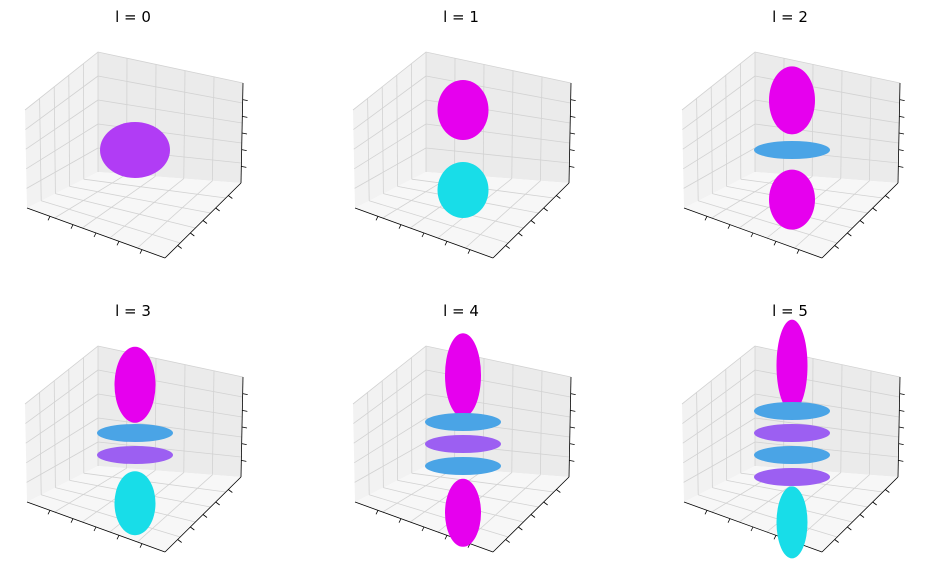  I want to click on subplot-l2: l = 2, so click(793, 133).